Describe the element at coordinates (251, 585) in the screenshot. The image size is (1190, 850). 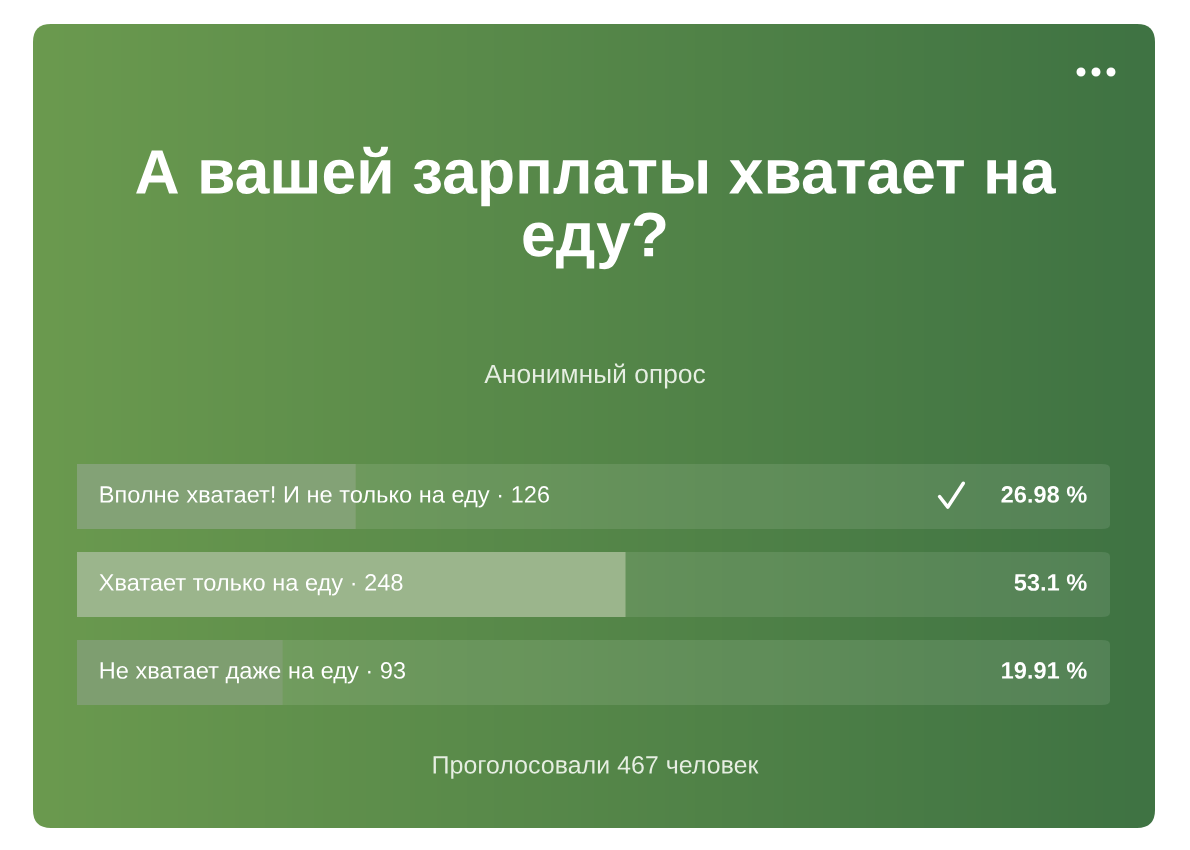
I see `y-tick-label: Хватает только на еду · 248` at that location.